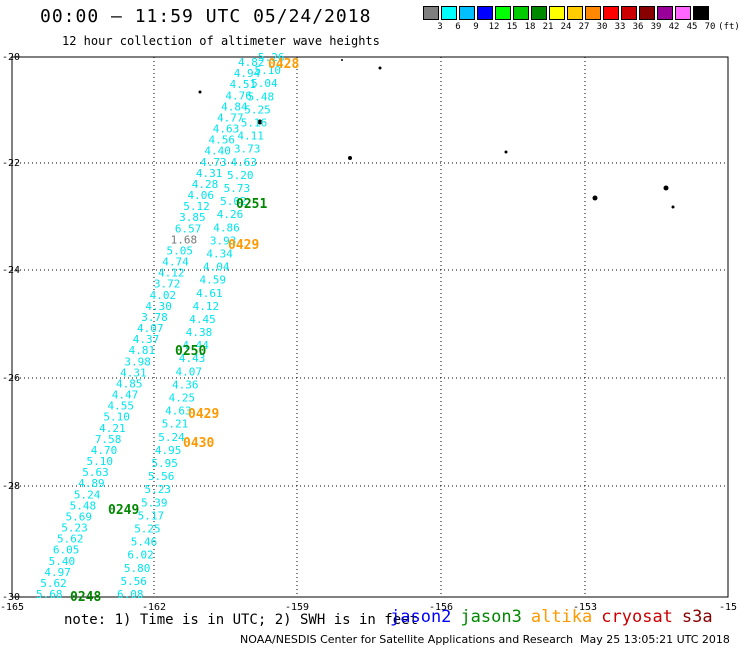 The width and height of the screenshot is (740, 650). I want to click on wave-height-value: 5.20, so click(240, 175).